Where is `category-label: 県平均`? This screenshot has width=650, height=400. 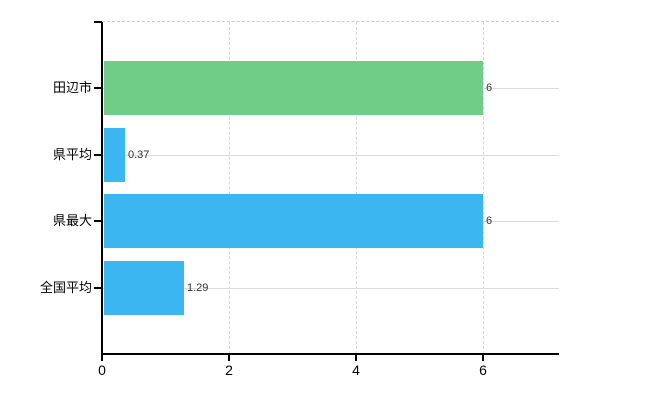 category-label: 県平均 is located at coordinates (72, 154).